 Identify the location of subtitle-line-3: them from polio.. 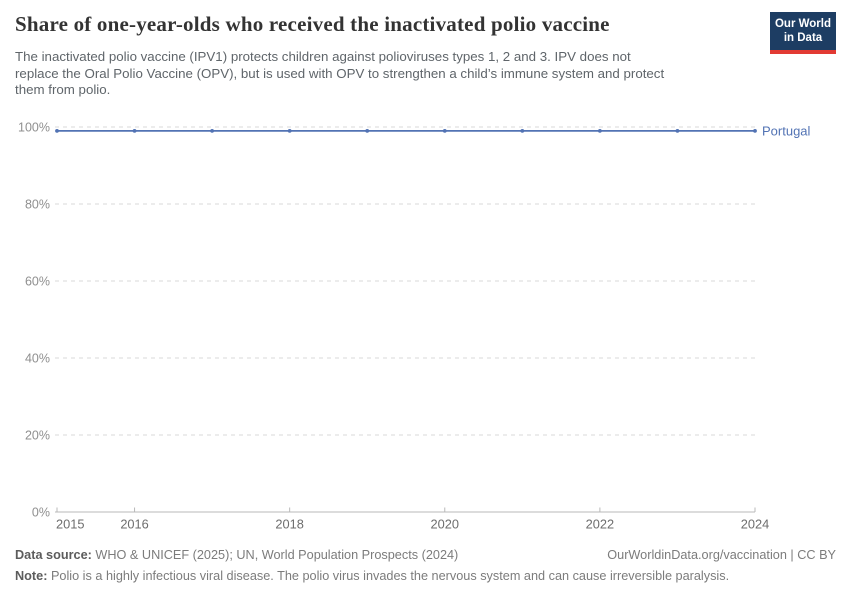
(63, 90).